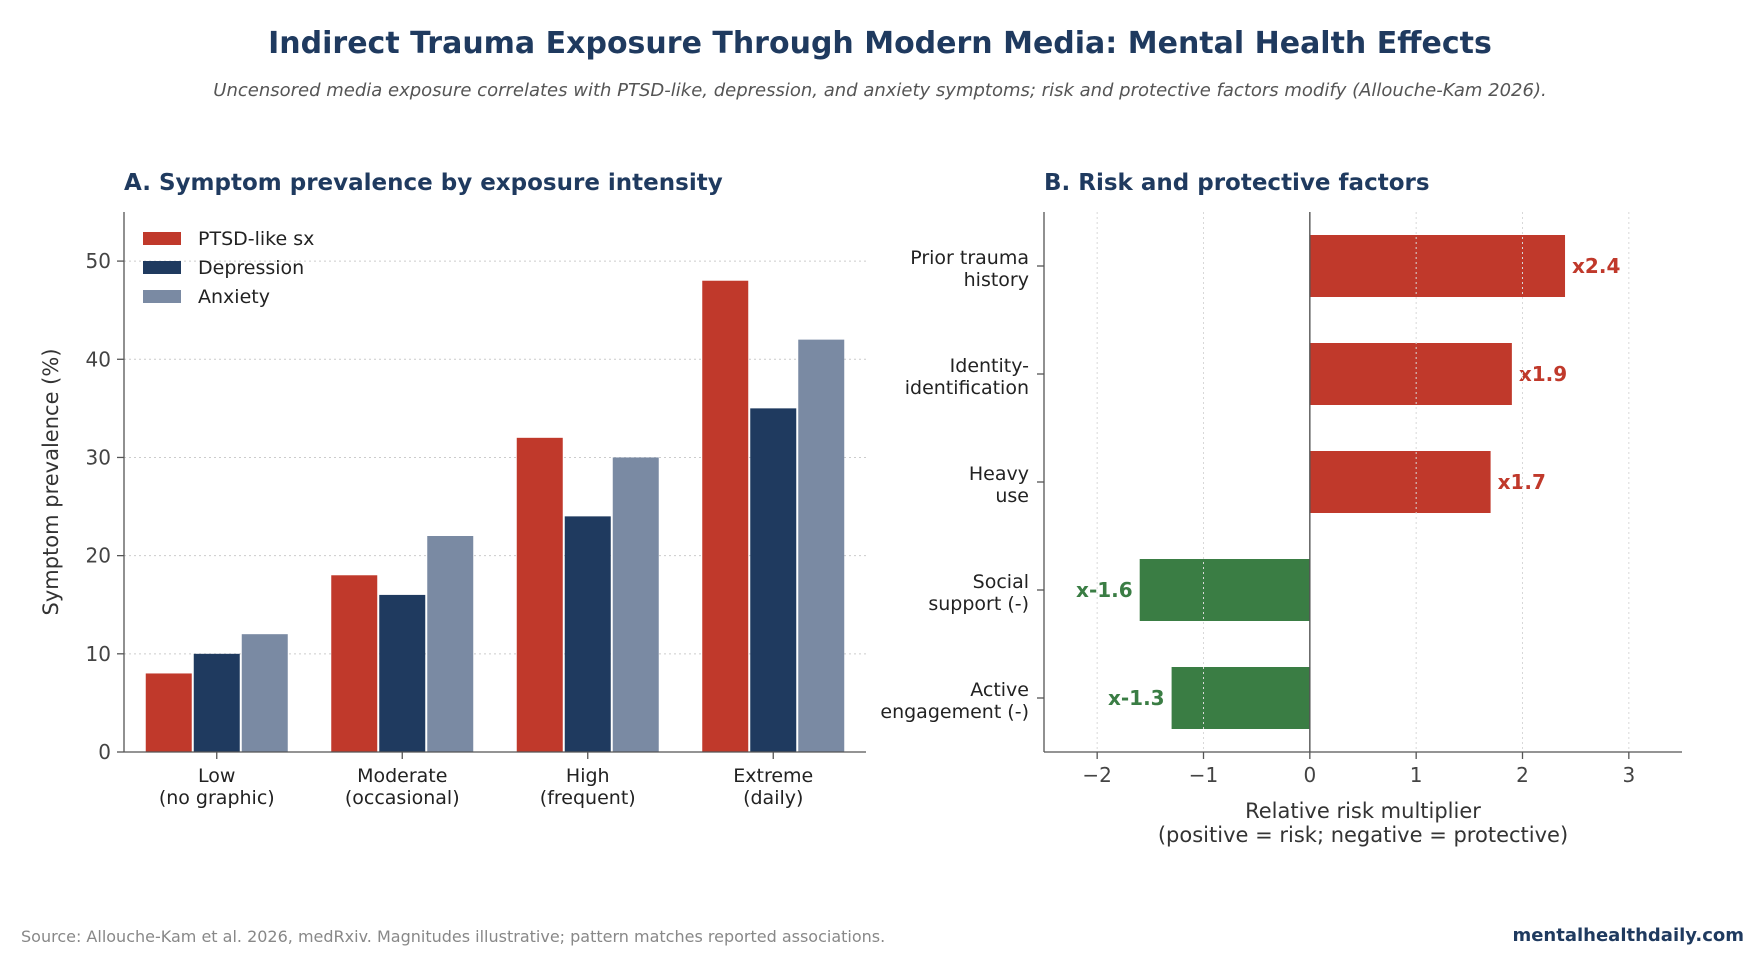 This screenshot has height=960, width=1760. What do you see at coordinates (1522, 775) in the screenshot?
I see `panel-b-x-tick-label: 2` at bounding box center [1522, 775].